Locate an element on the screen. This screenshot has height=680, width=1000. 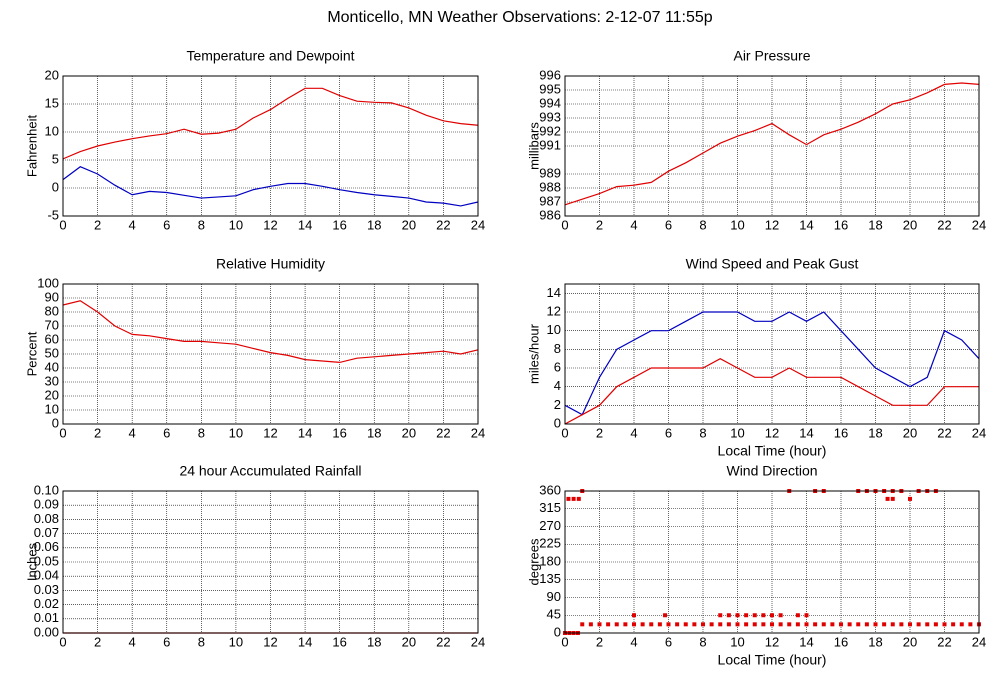
y-tick-label: 15 is located at coordinates (52, 102).